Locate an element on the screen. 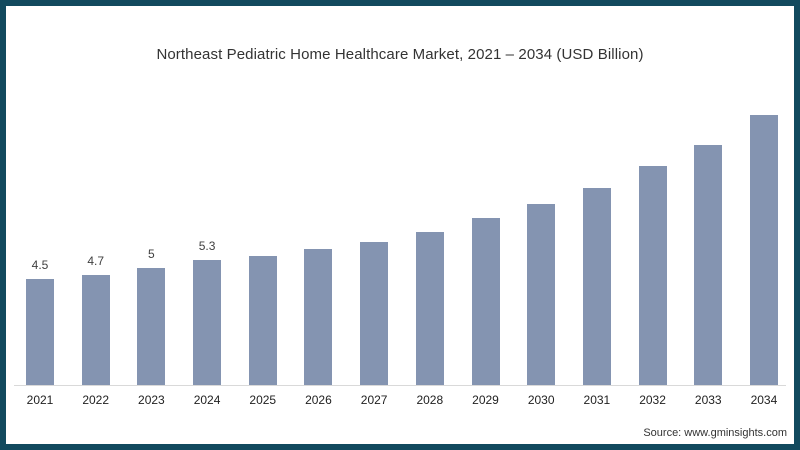 This screenshot has width=800, height=450. bar-column-2032: 2032 is located at coordinates (652, 250).